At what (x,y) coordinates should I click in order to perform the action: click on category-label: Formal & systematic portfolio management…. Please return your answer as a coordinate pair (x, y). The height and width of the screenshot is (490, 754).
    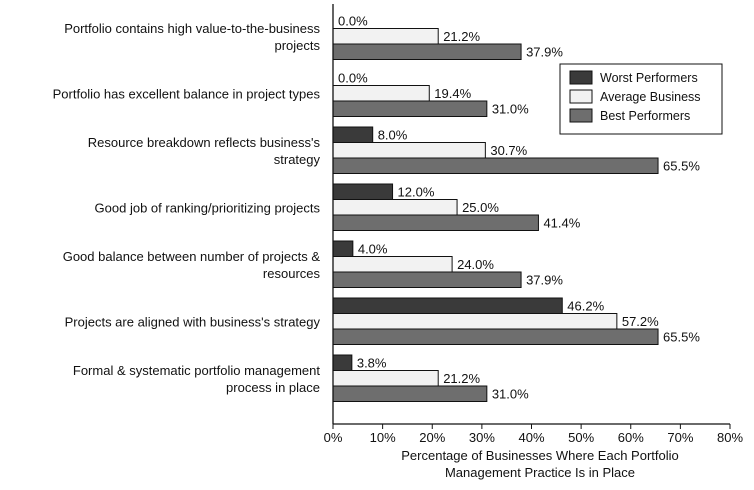
    Looking at the image, I should click on (196, 379).